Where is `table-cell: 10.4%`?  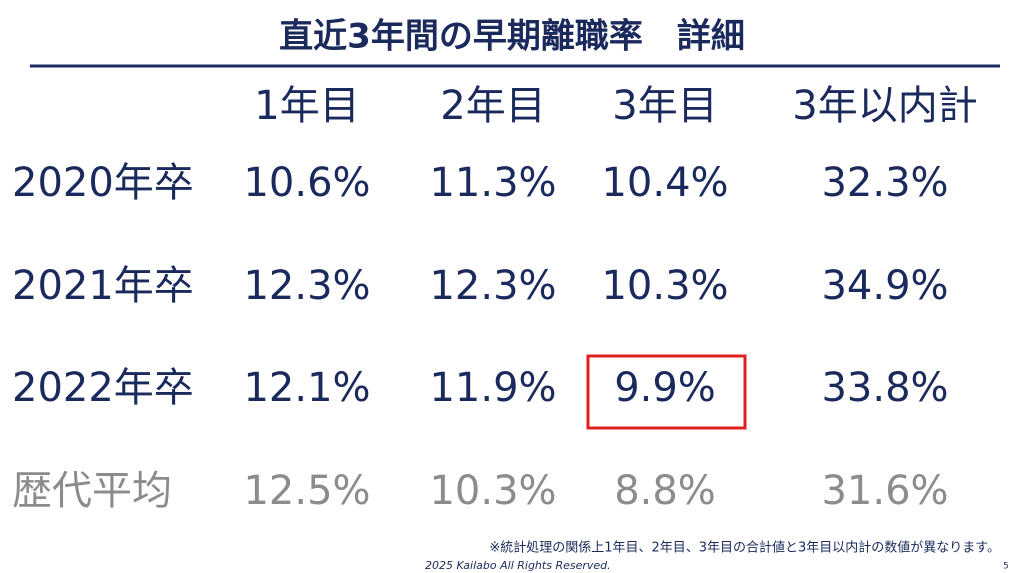
table-cell: 10.4% is located at coordinates (664, 183).